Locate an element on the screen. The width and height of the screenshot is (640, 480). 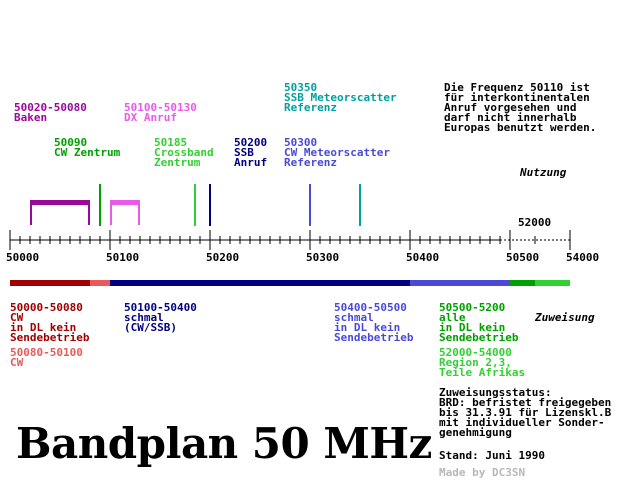
text-line: Region 2,3, is located at coordinates (475, 362).